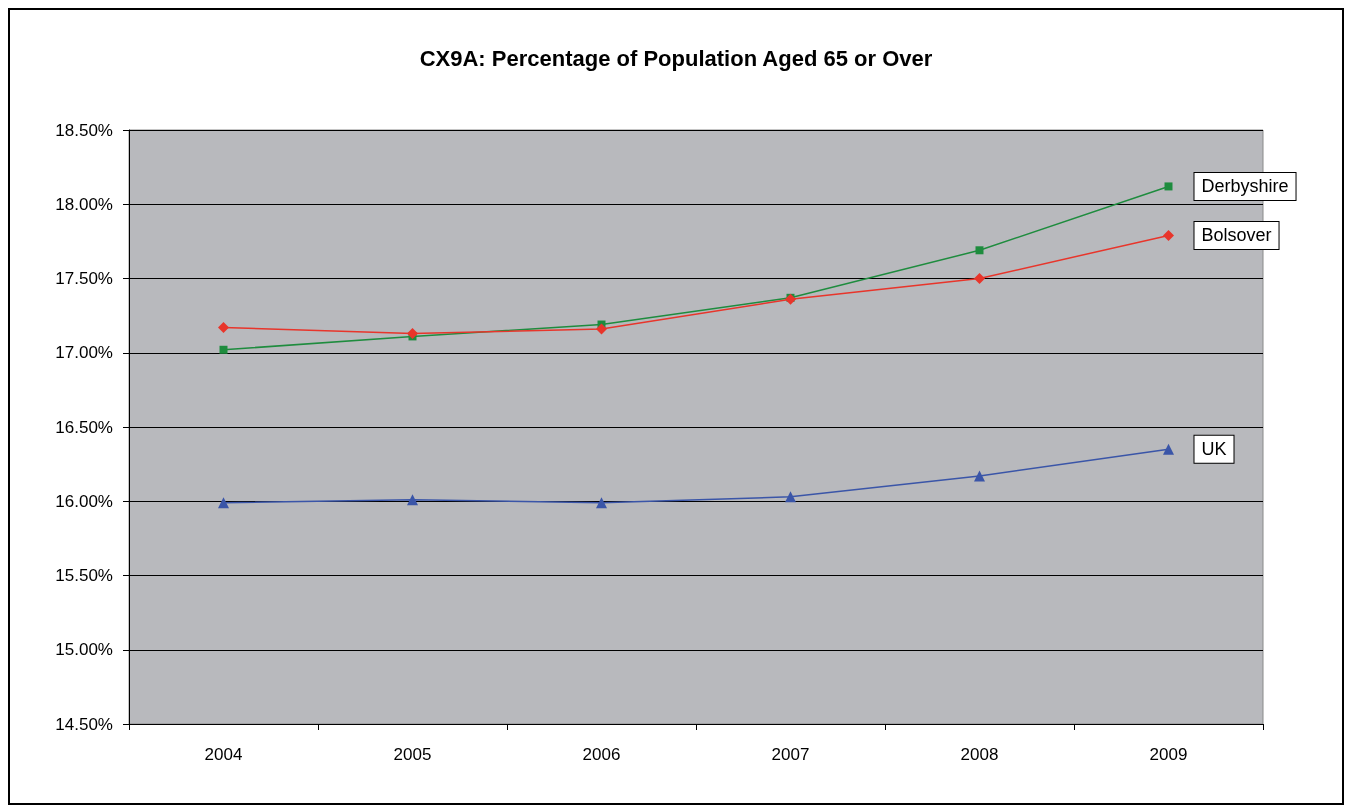  What do you see at coordinates (84, 575) in the screenshot?
I see `y-tick-label: 15.50%` at bounding box center [84, 575].